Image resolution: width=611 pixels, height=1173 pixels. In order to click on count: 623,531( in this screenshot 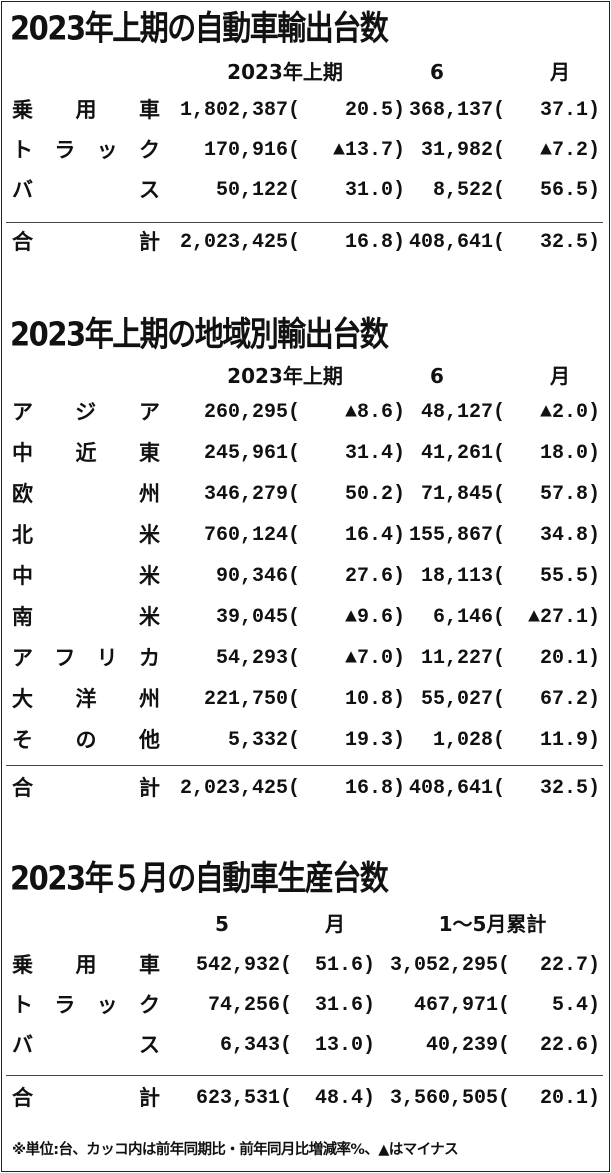, I will do `click(243, 1098)`.